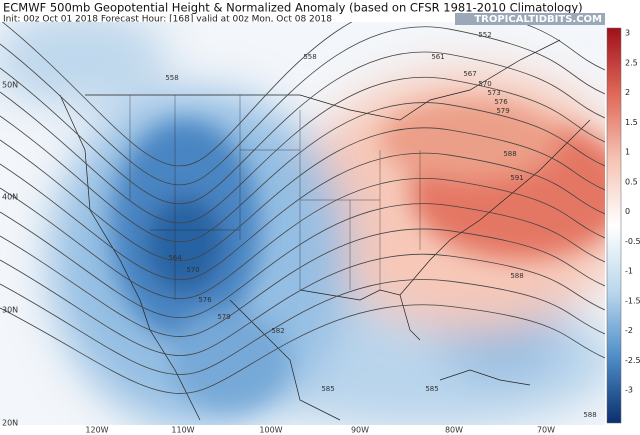 Image resolution: width=640 pixels, height=435 pixels. What do you see at coordinates (627, 92) in the screenshot?
I see `colorbar-label: 2` at bounding box center [627, 92].